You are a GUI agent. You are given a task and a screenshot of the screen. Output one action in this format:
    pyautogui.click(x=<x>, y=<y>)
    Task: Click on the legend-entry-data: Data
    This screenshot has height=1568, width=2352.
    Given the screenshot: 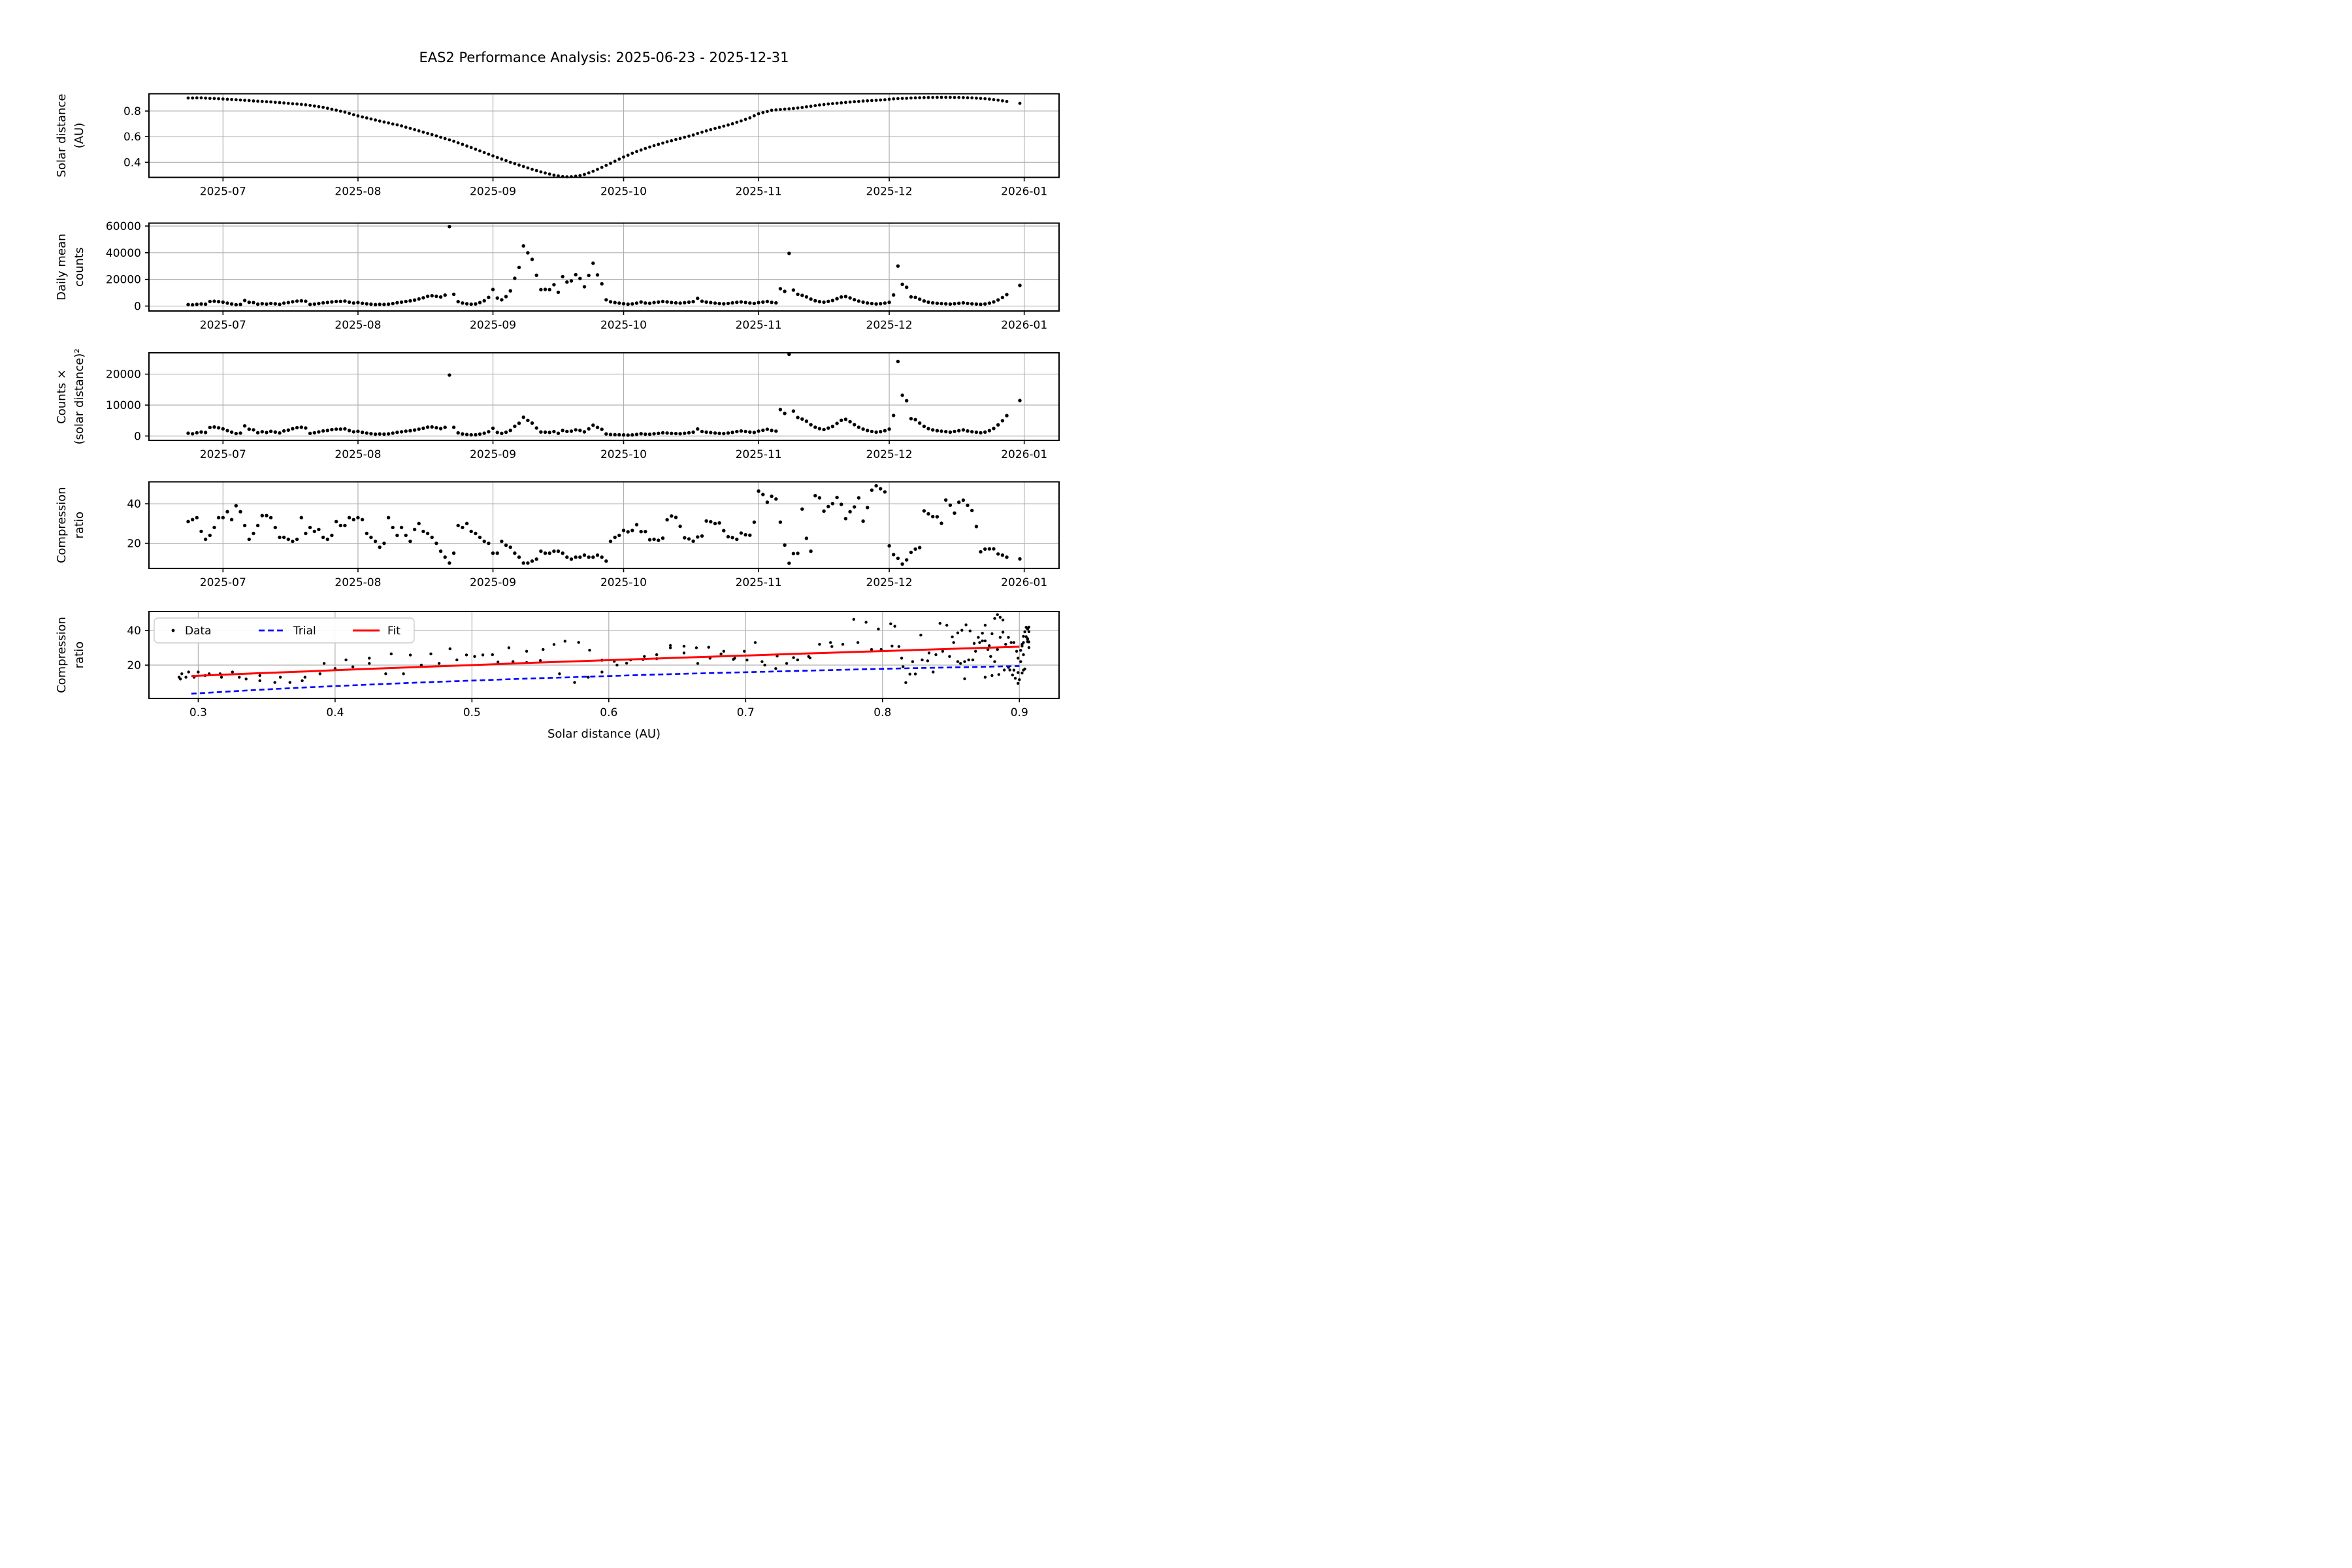 What is the action you would take?
    pyautogui.click(x=191, y=631)
    